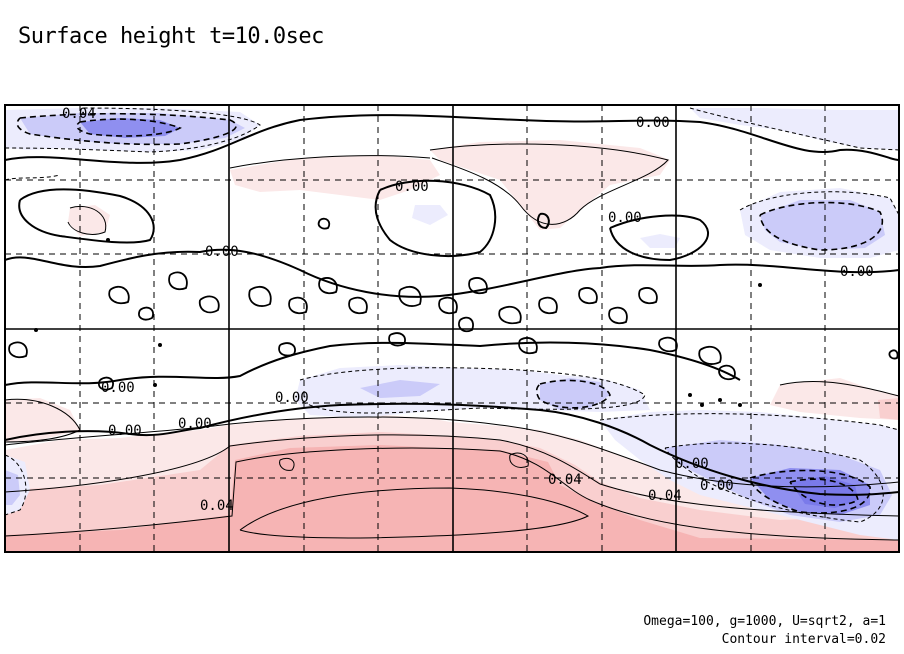 The width and height of the screenshot is (904, 654). I want to click on contour-interval-note: Contour interval=0.02, so click(803, 639).